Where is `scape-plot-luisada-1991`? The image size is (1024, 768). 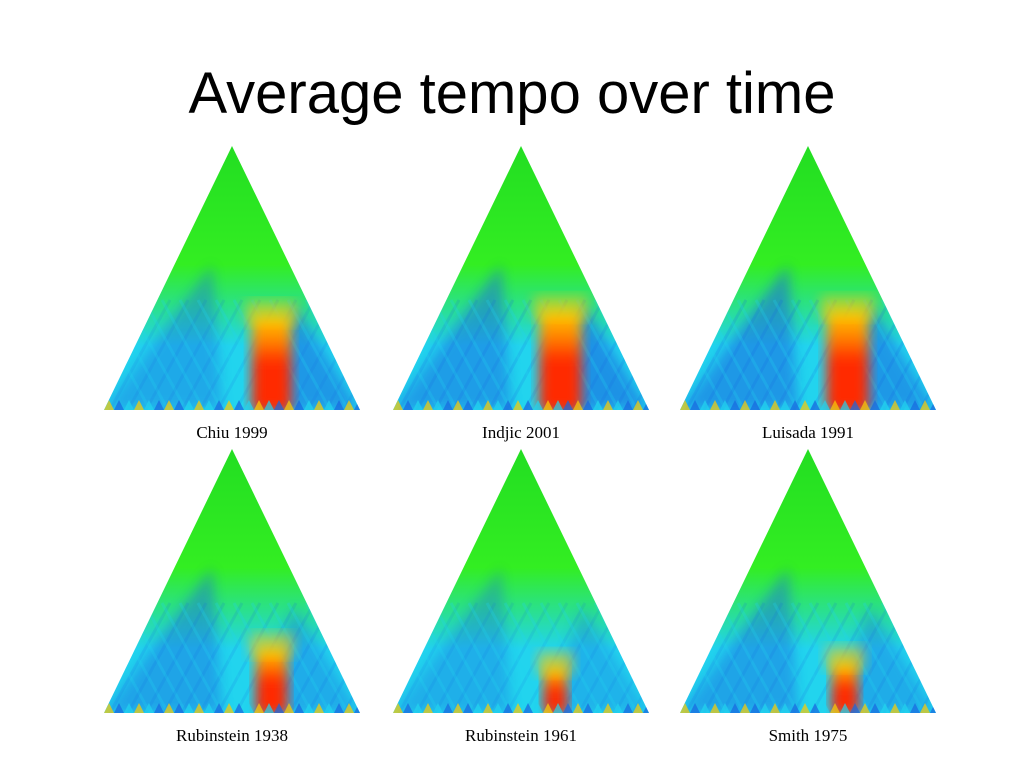
scape-plot-luisada-1991 is located at coordinates (808, 278).